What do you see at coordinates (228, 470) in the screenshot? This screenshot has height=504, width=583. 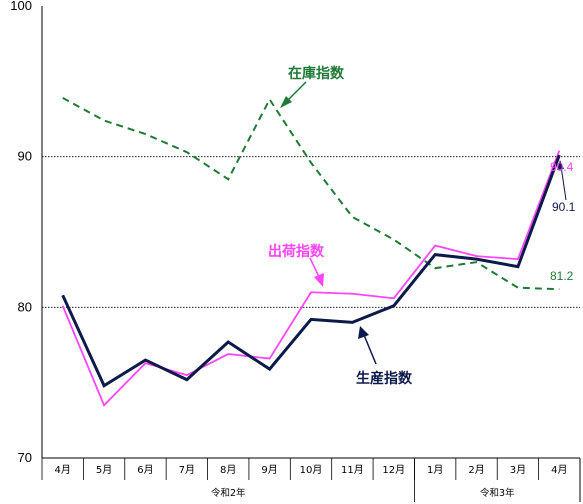 I see `x-tick-label: 8月` at bounding box center [228, 470].